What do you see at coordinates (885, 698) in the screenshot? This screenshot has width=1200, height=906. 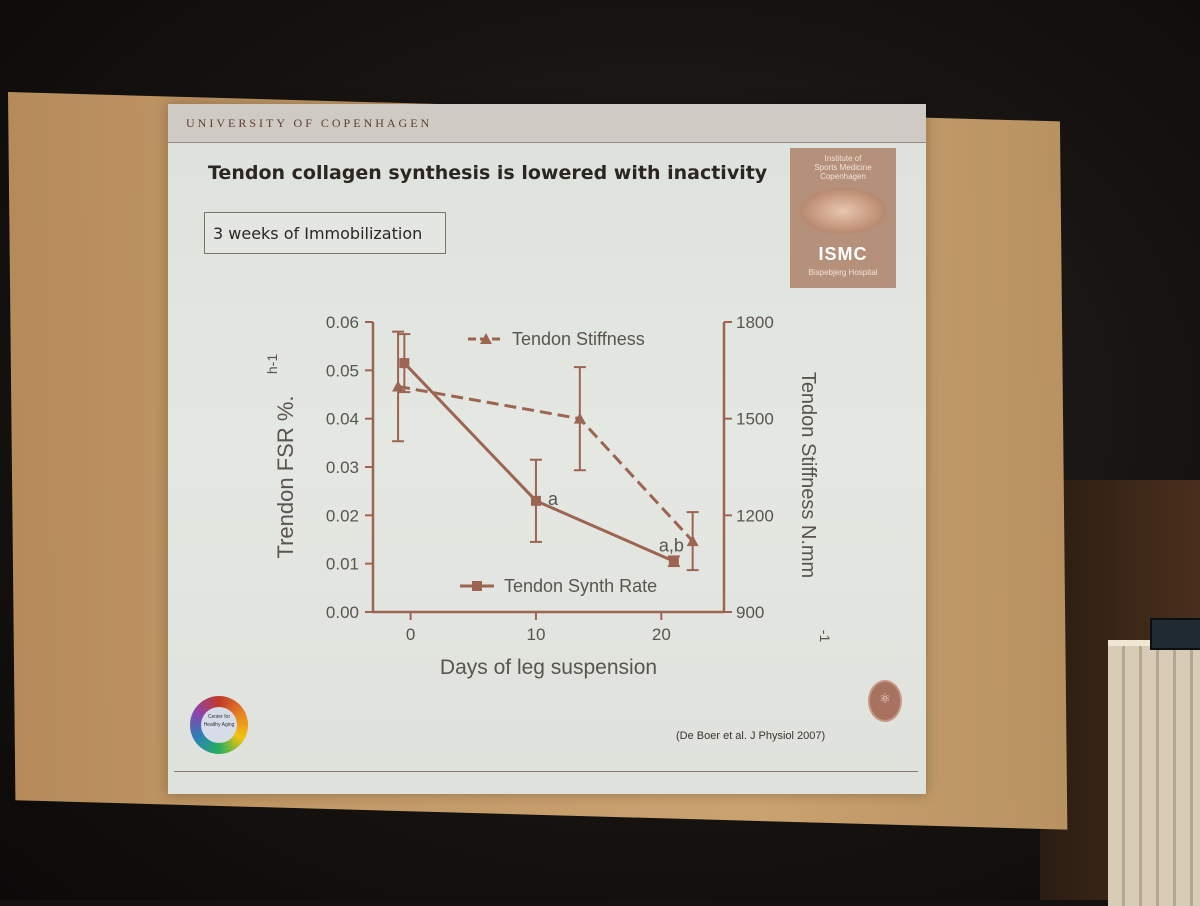 I see `seal-glyph-icon: ⚛` at bounding box center [885, 698].